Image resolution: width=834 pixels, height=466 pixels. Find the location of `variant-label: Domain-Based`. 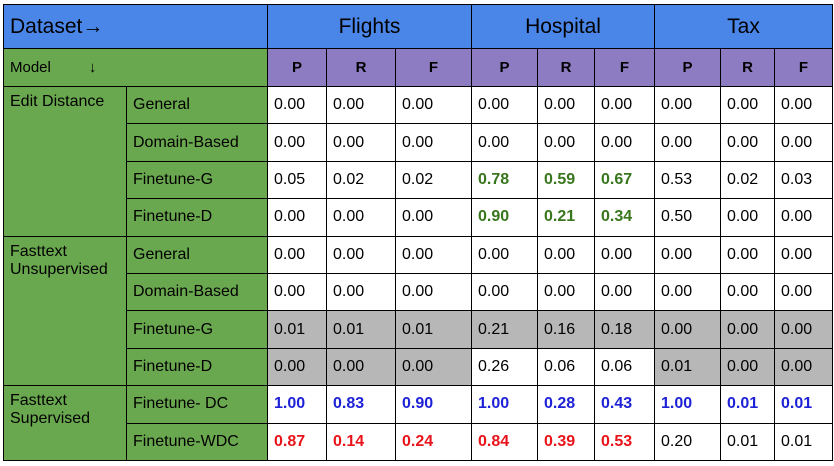

variant-label: Domain-Based is located at coordinates (197, 142).